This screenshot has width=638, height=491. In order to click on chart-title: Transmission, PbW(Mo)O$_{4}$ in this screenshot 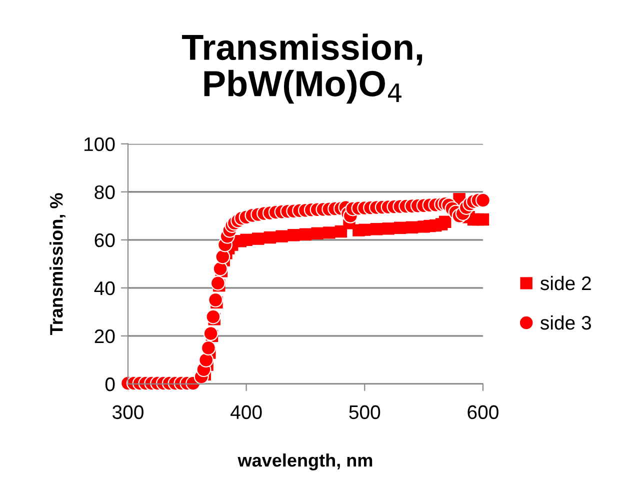, I will do `click(302, 69)`.